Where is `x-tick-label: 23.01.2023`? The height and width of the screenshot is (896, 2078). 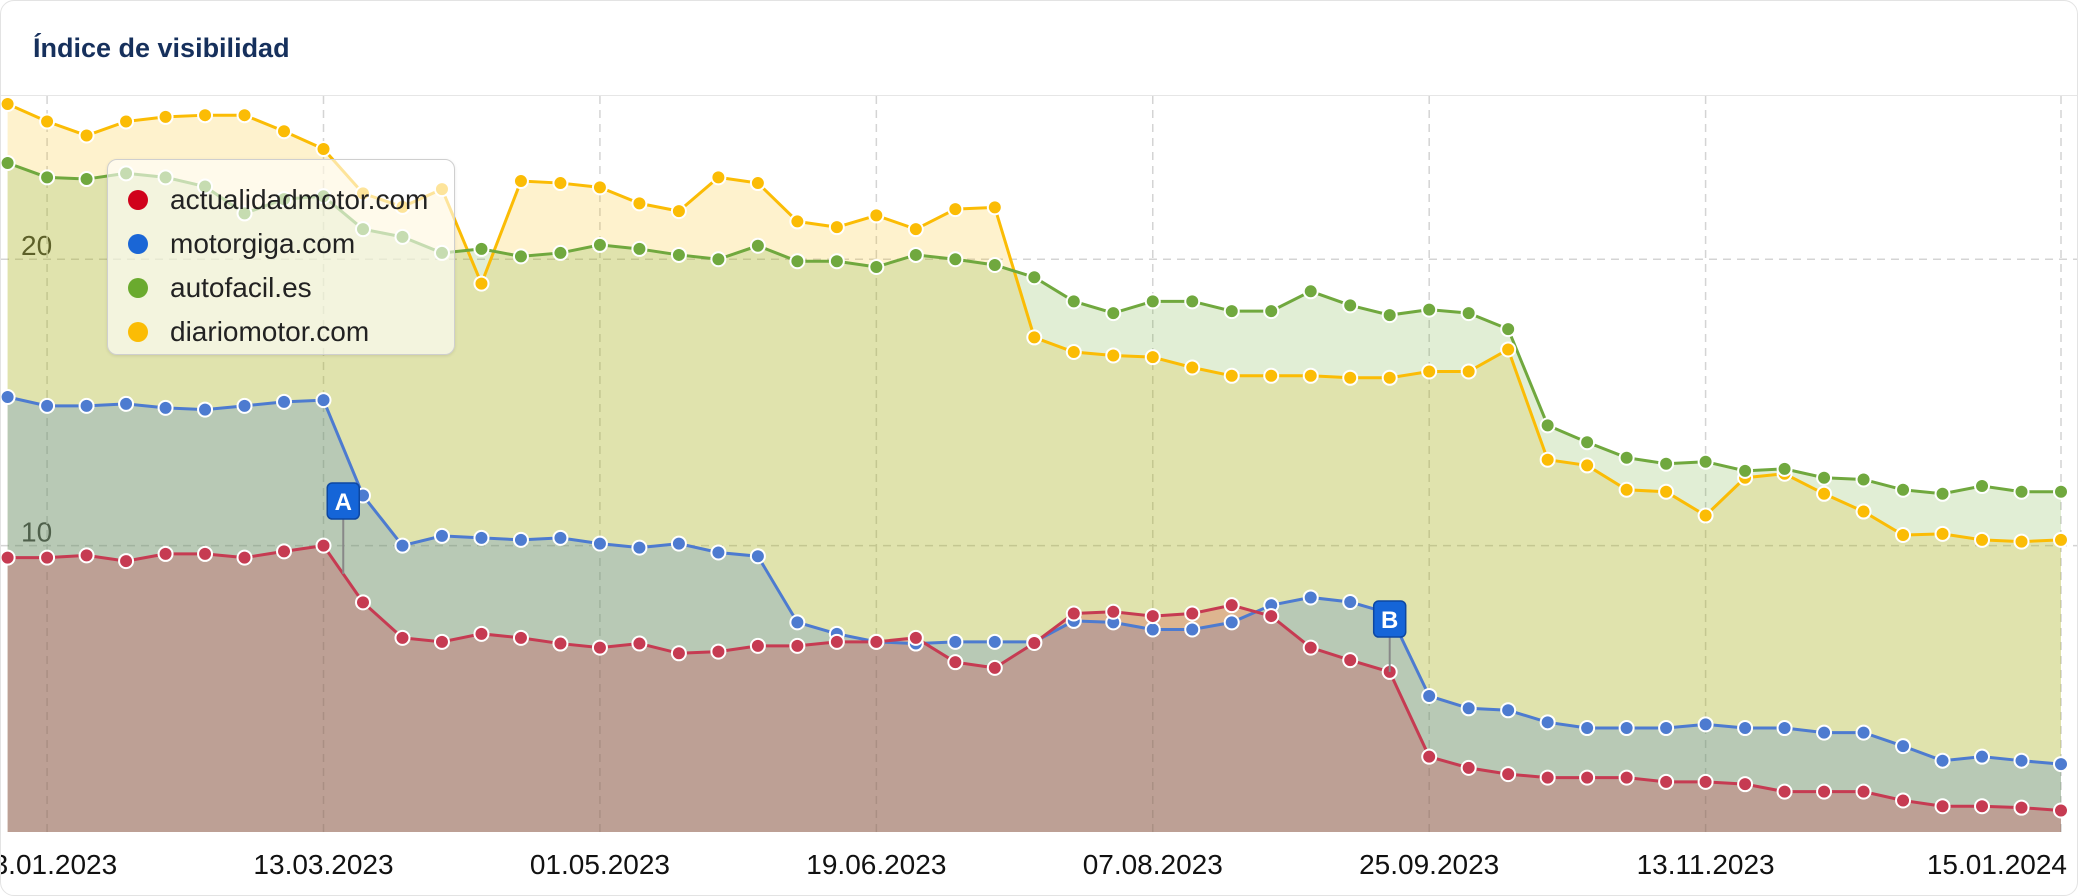
x-tick-label: 23.01.2023 is located at coordinates (59, 864).